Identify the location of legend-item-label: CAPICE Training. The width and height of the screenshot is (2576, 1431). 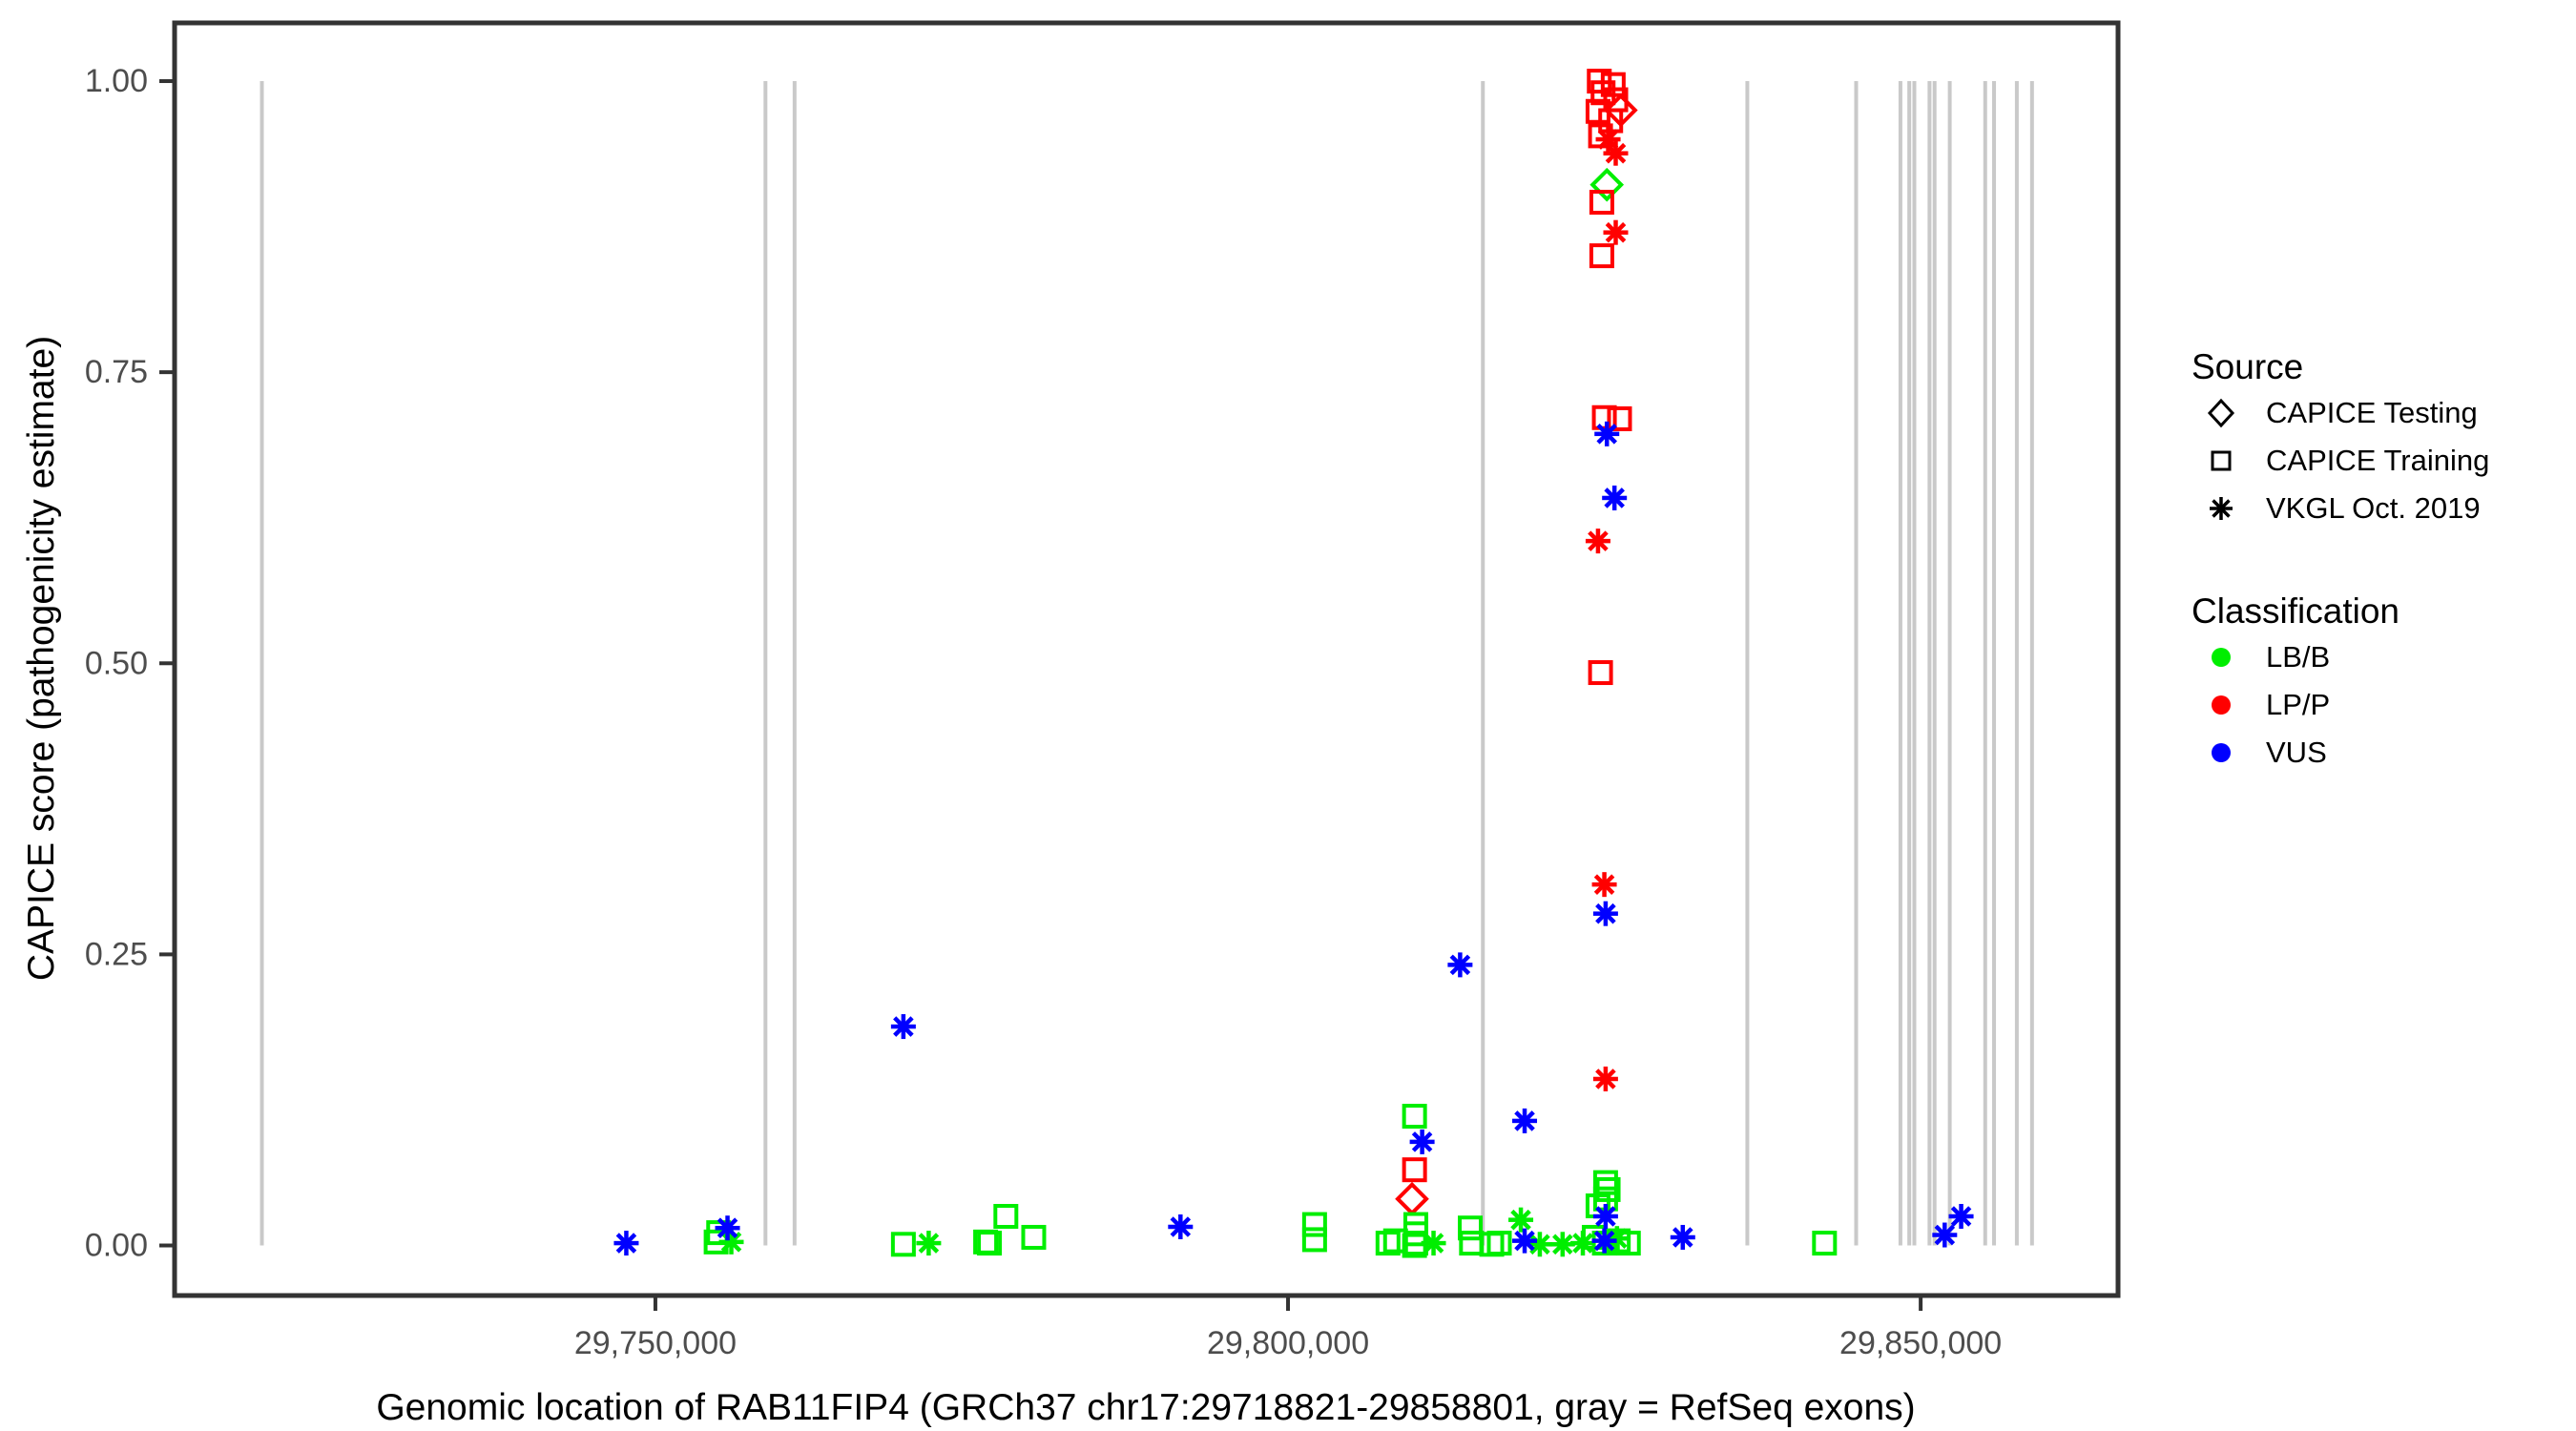
(2378, 460).